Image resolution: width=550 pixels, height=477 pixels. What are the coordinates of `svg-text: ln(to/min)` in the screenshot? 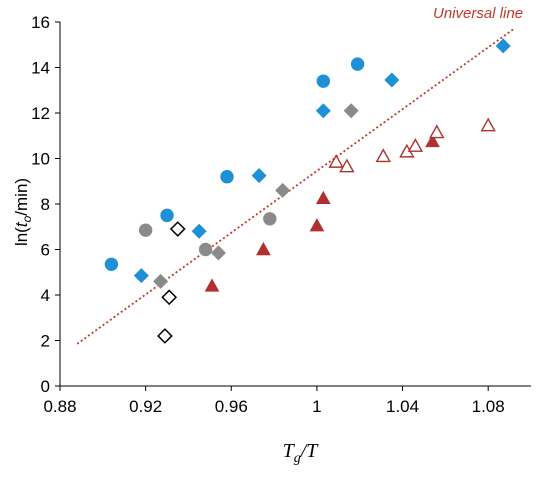 It's located at (23, 212).